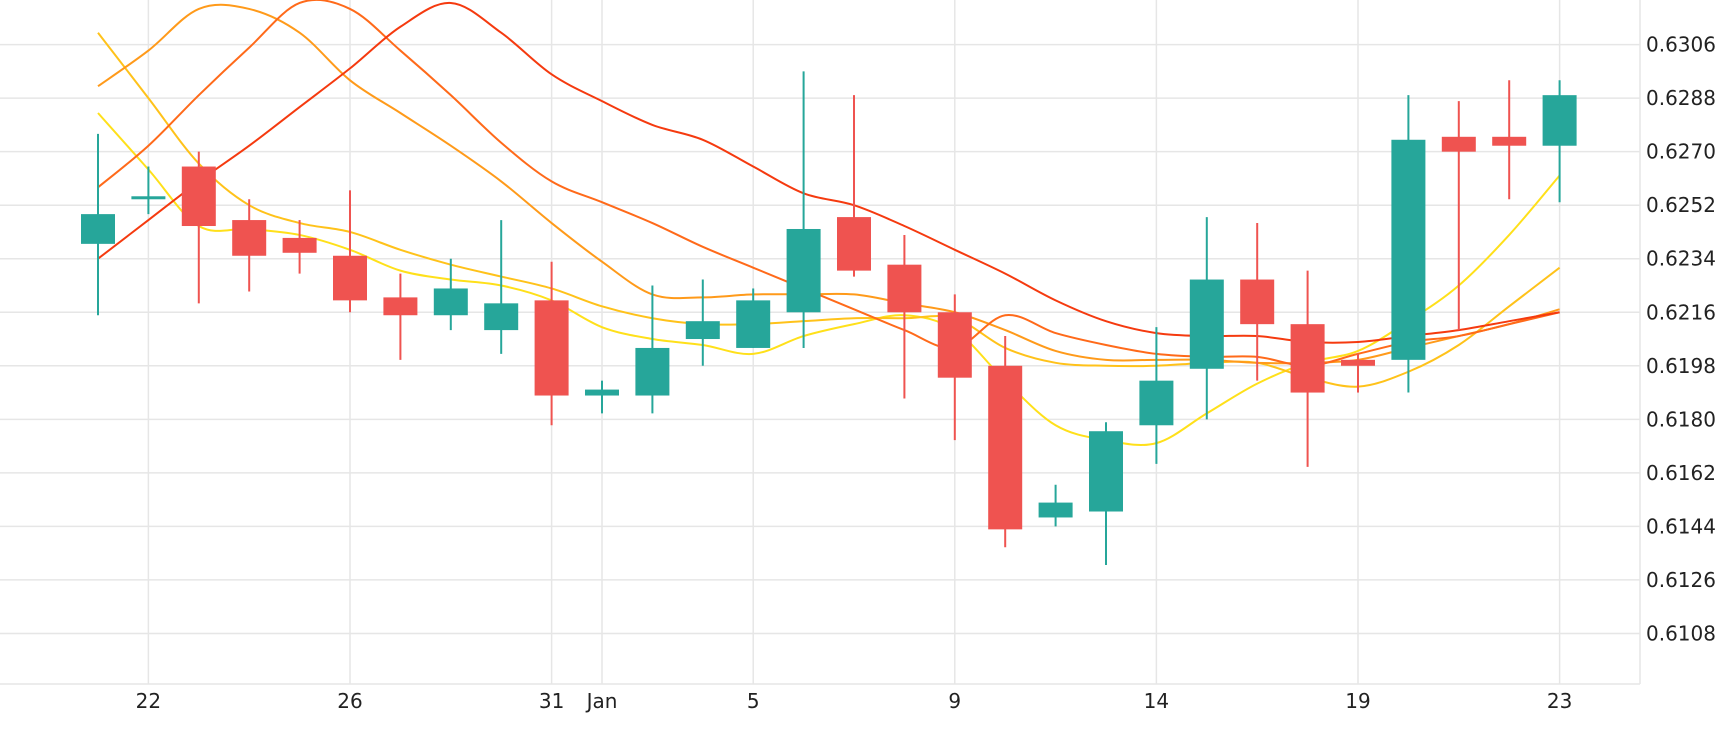 The height and width of the screenshot is (730, 1730). I want to click on y-tick-label: 0.6162, so click(1681, 473).